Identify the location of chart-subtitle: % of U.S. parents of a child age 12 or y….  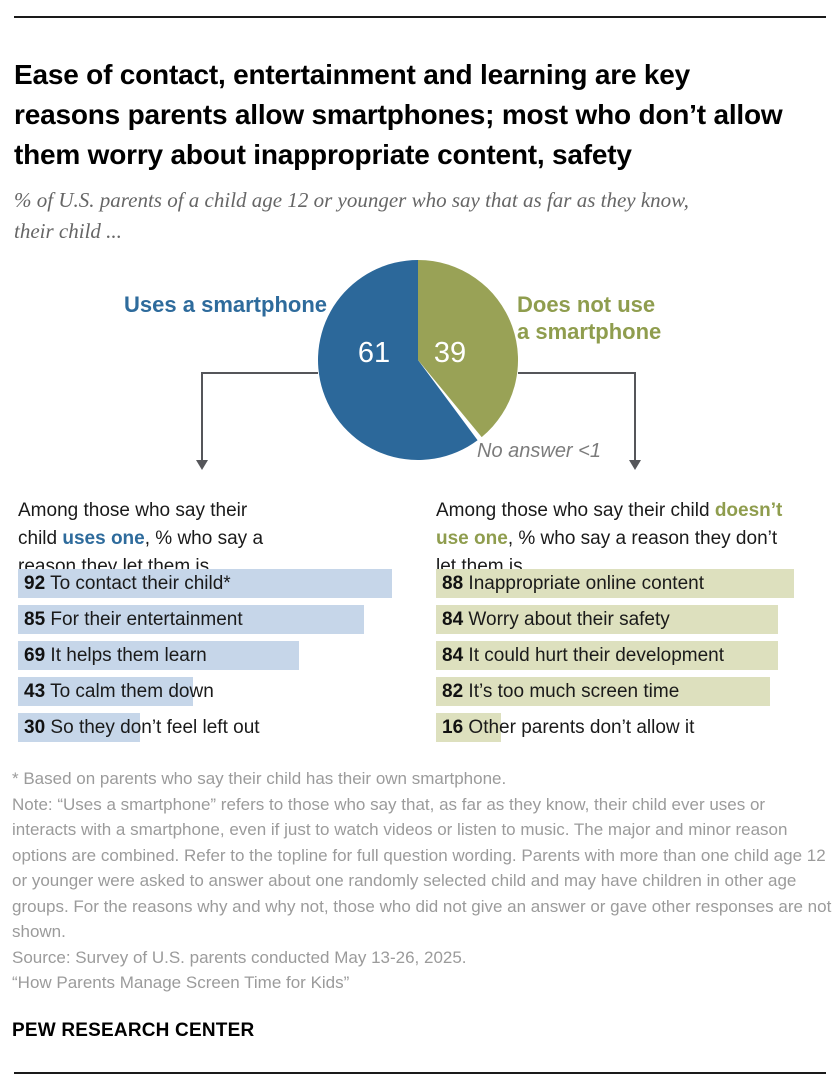
(351, 215).